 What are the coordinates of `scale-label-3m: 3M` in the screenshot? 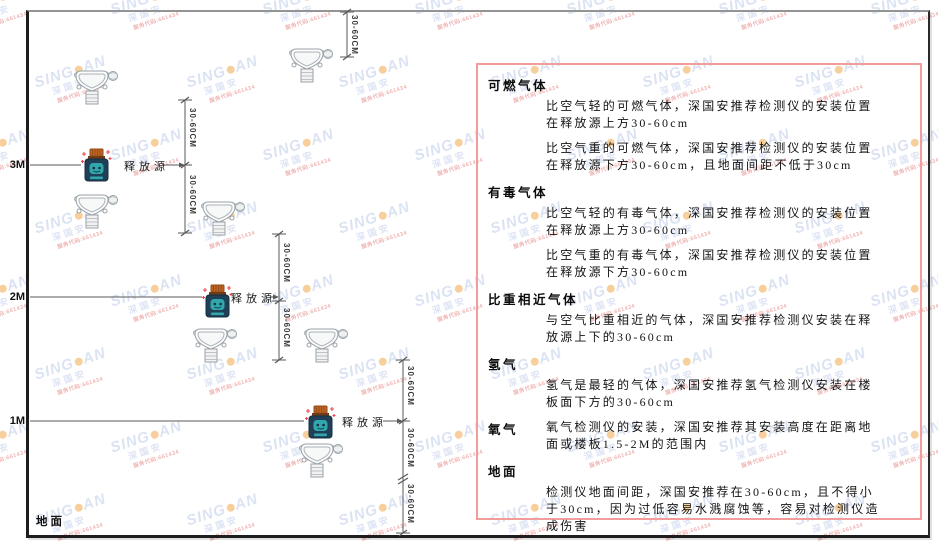 It's located at (17, 165).